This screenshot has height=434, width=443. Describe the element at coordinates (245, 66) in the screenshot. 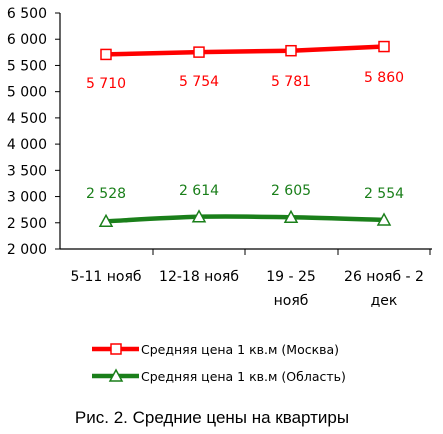

I see `series-1: 5 710 5 754 5 781 5 860` at that location.